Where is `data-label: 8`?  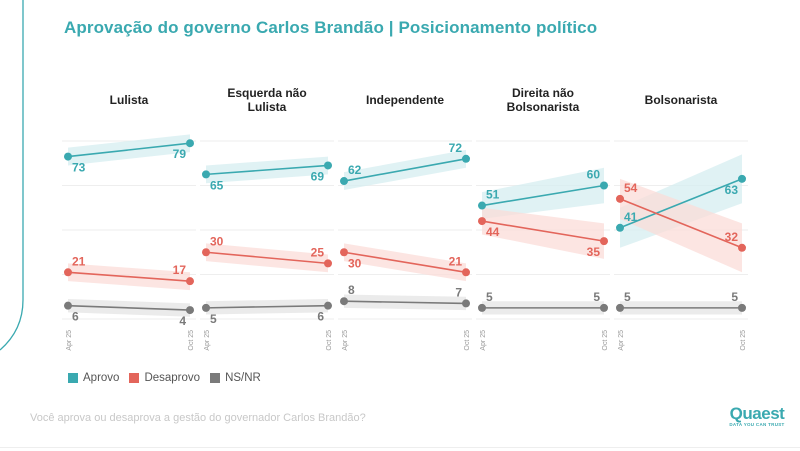 data-label: 8 is located at coordinates (351, 290).